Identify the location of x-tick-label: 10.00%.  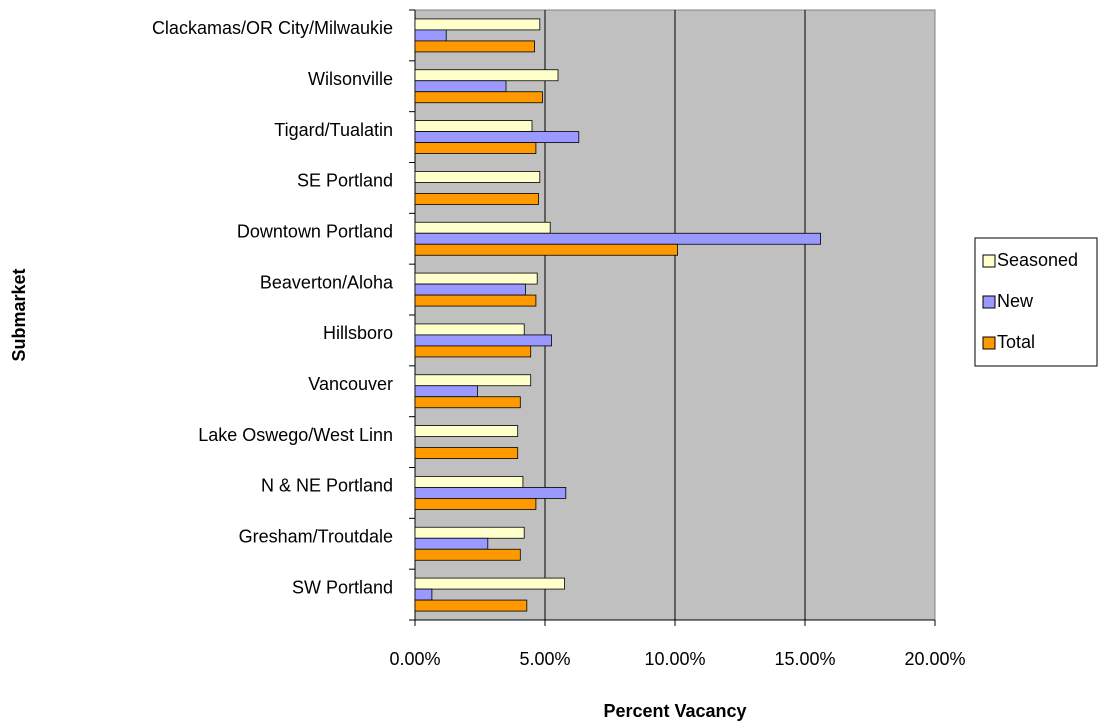
(674, 659).